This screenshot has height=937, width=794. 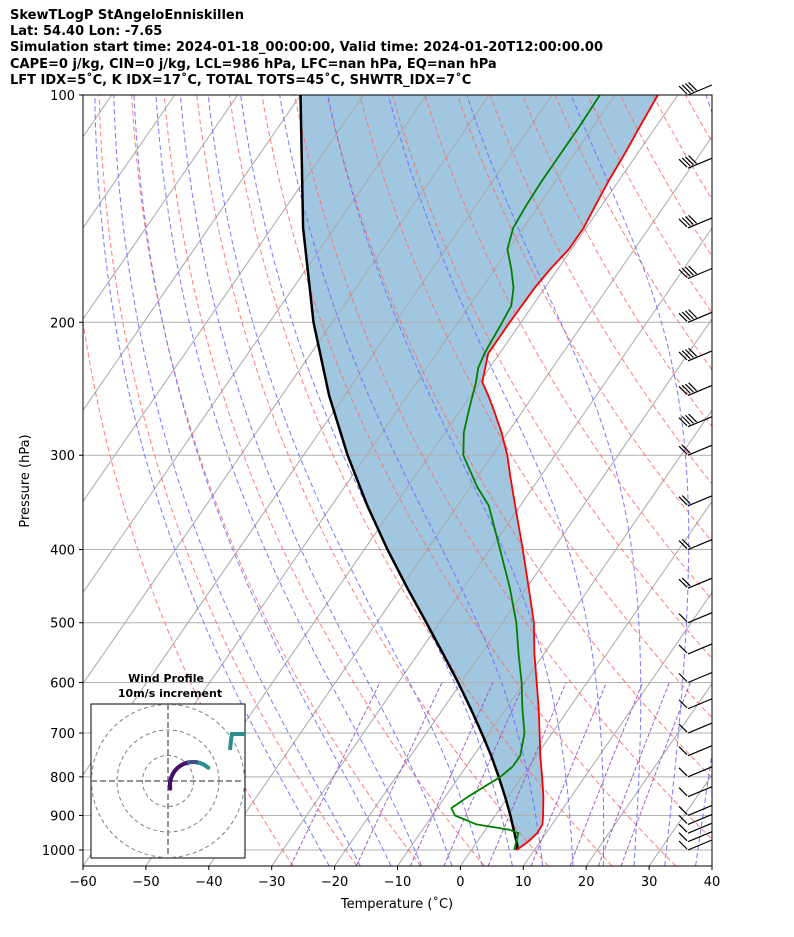 I want to click on moist-adiabat-line, so click(x=703, y=480).